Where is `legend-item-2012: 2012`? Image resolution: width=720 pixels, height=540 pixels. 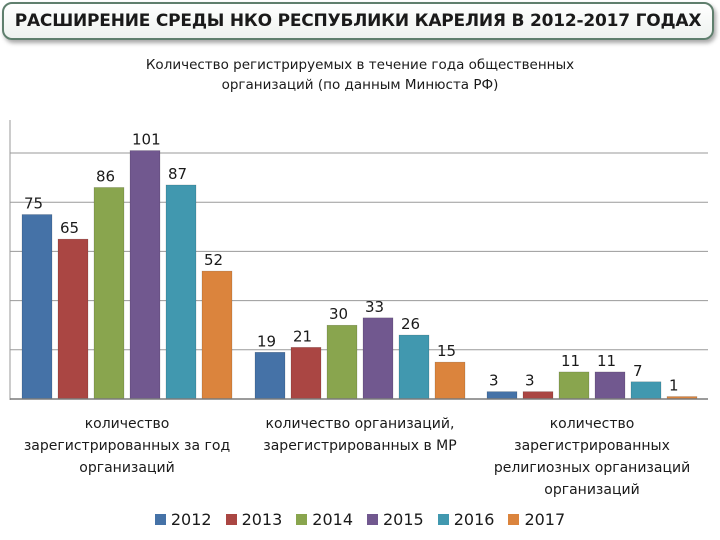 legend-item-2012: 2012 is located at coordinates (183, 519).